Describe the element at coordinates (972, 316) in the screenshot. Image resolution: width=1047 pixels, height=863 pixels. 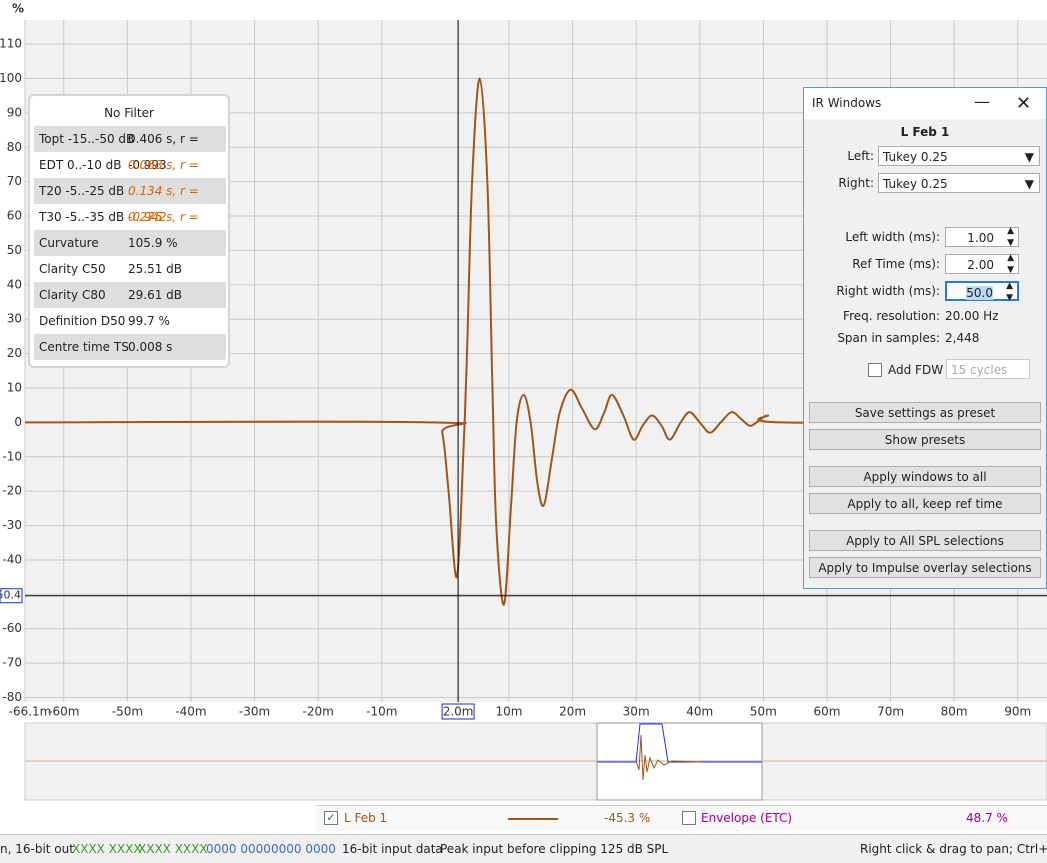
I see `info-value: 20.00 Hz` at that location.